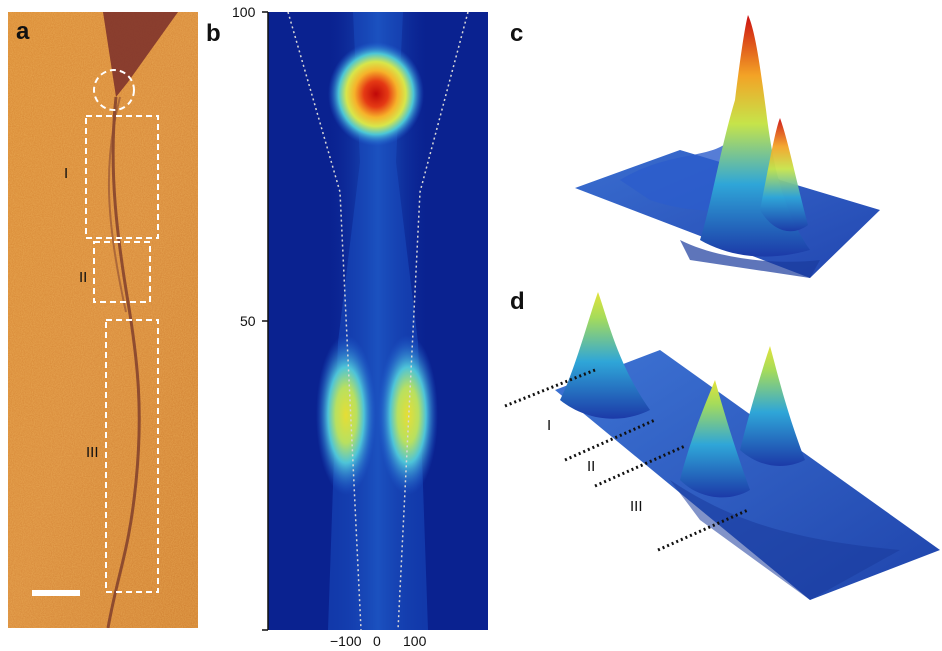 This screenshot has width=942, height=651. I want to click on panel-c-surface, so click(727, 146).